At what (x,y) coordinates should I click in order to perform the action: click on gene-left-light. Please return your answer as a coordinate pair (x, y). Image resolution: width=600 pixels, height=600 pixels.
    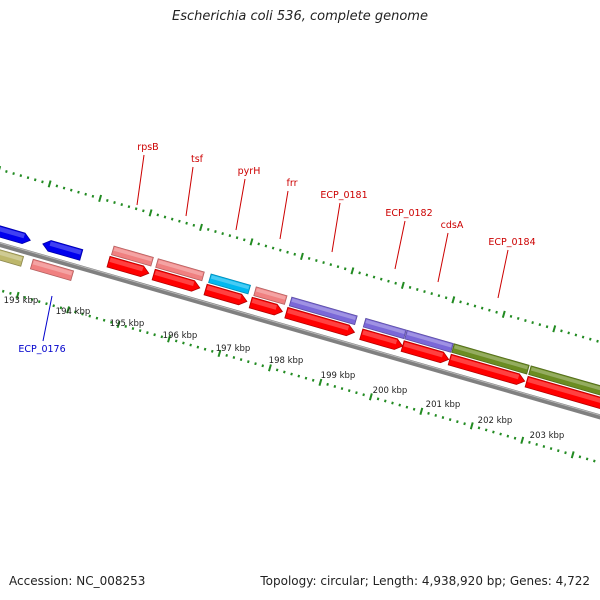
    Looking at the image, I should click on (52, 269).